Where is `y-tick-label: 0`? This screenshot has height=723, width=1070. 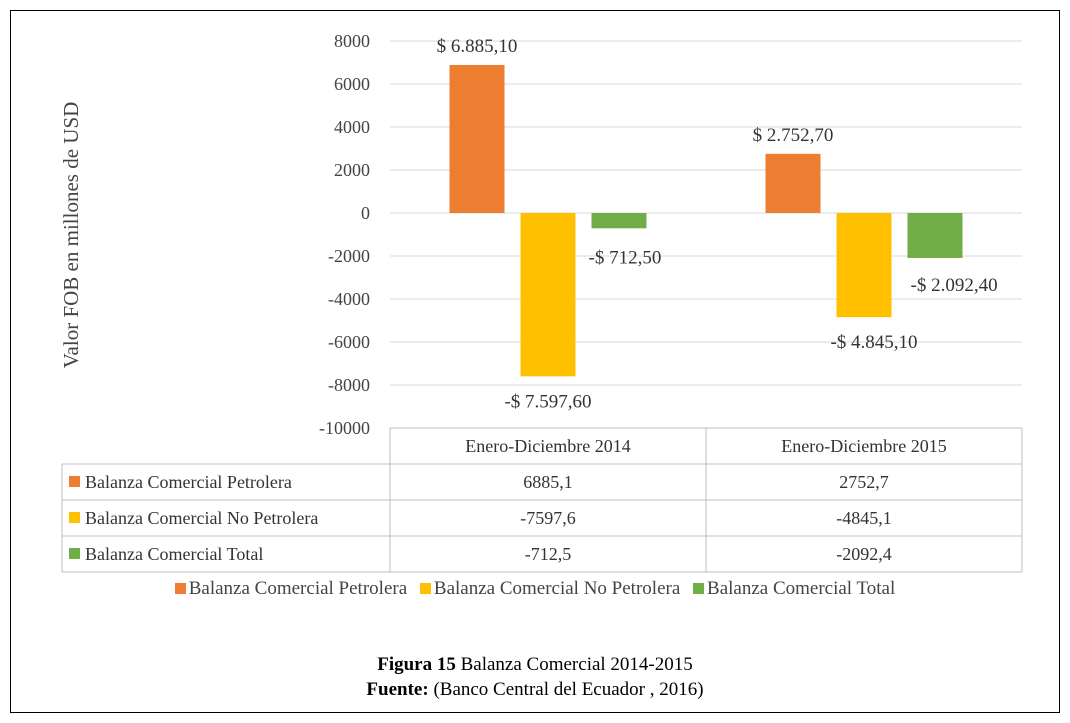
y-tick-label: 0 is located at coordinates (365, 213).